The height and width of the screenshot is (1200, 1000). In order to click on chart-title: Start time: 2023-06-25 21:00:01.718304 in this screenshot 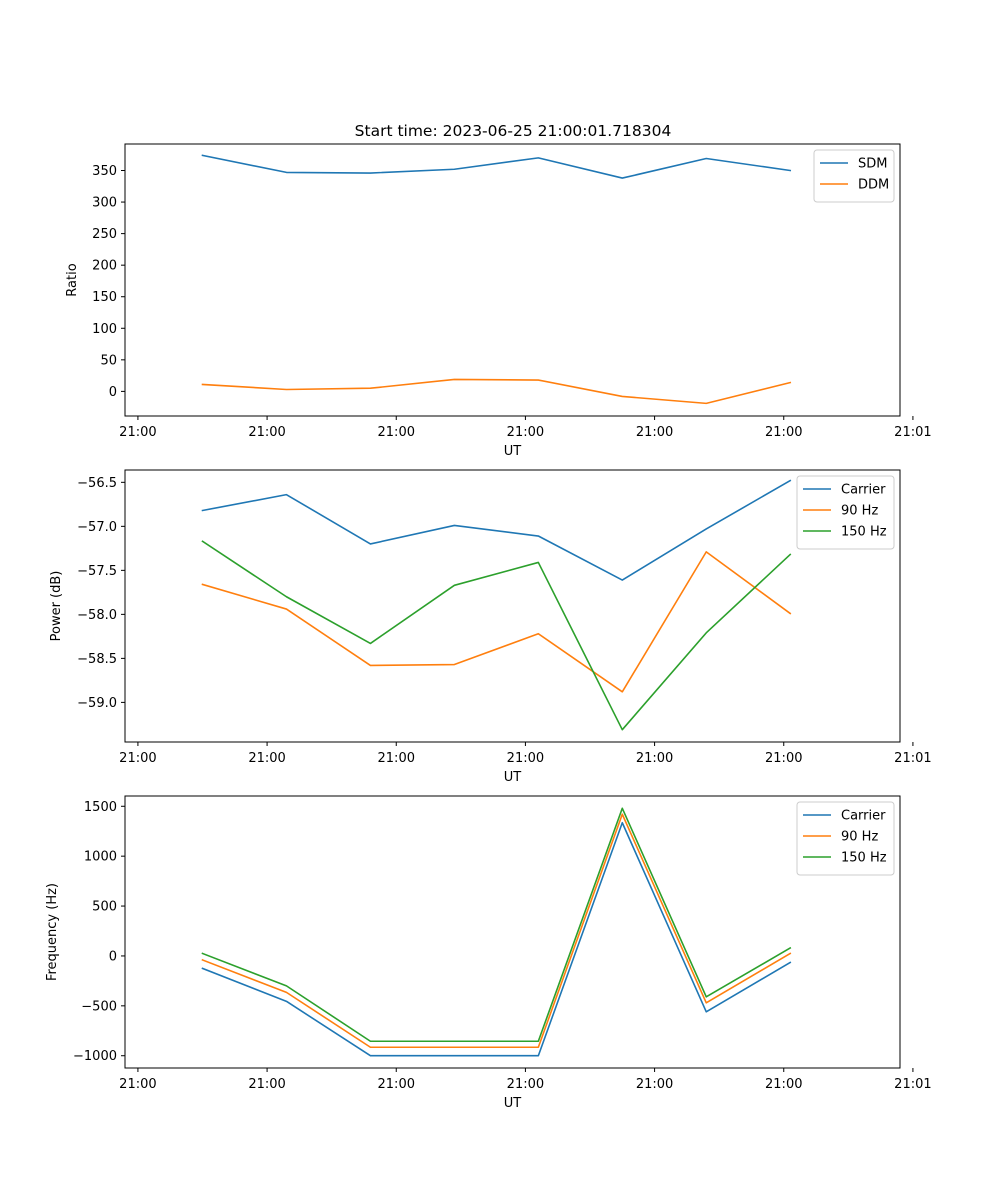, I will do `click(513, 131)`.